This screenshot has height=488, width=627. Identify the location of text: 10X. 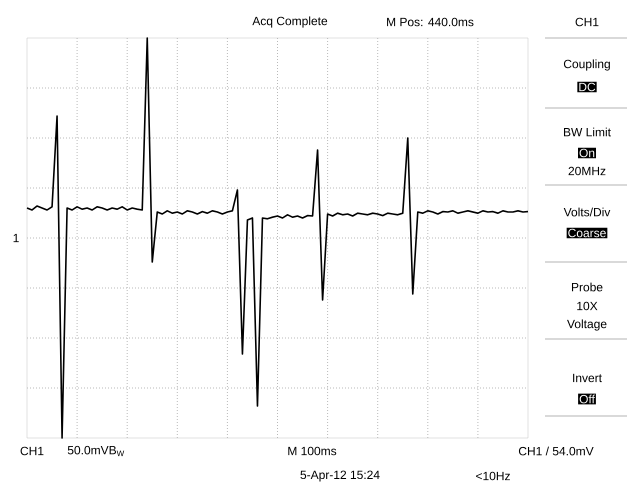
(587, 306).